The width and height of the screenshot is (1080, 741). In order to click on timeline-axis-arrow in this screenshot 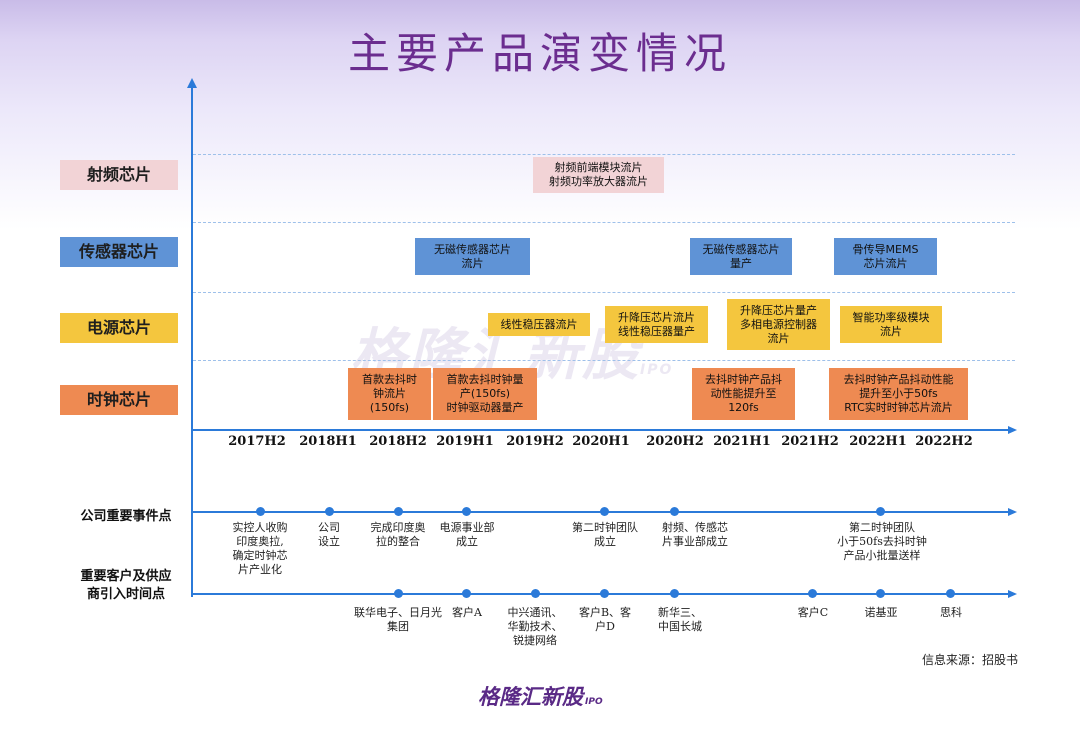, I will do `click(1012, 430)`.